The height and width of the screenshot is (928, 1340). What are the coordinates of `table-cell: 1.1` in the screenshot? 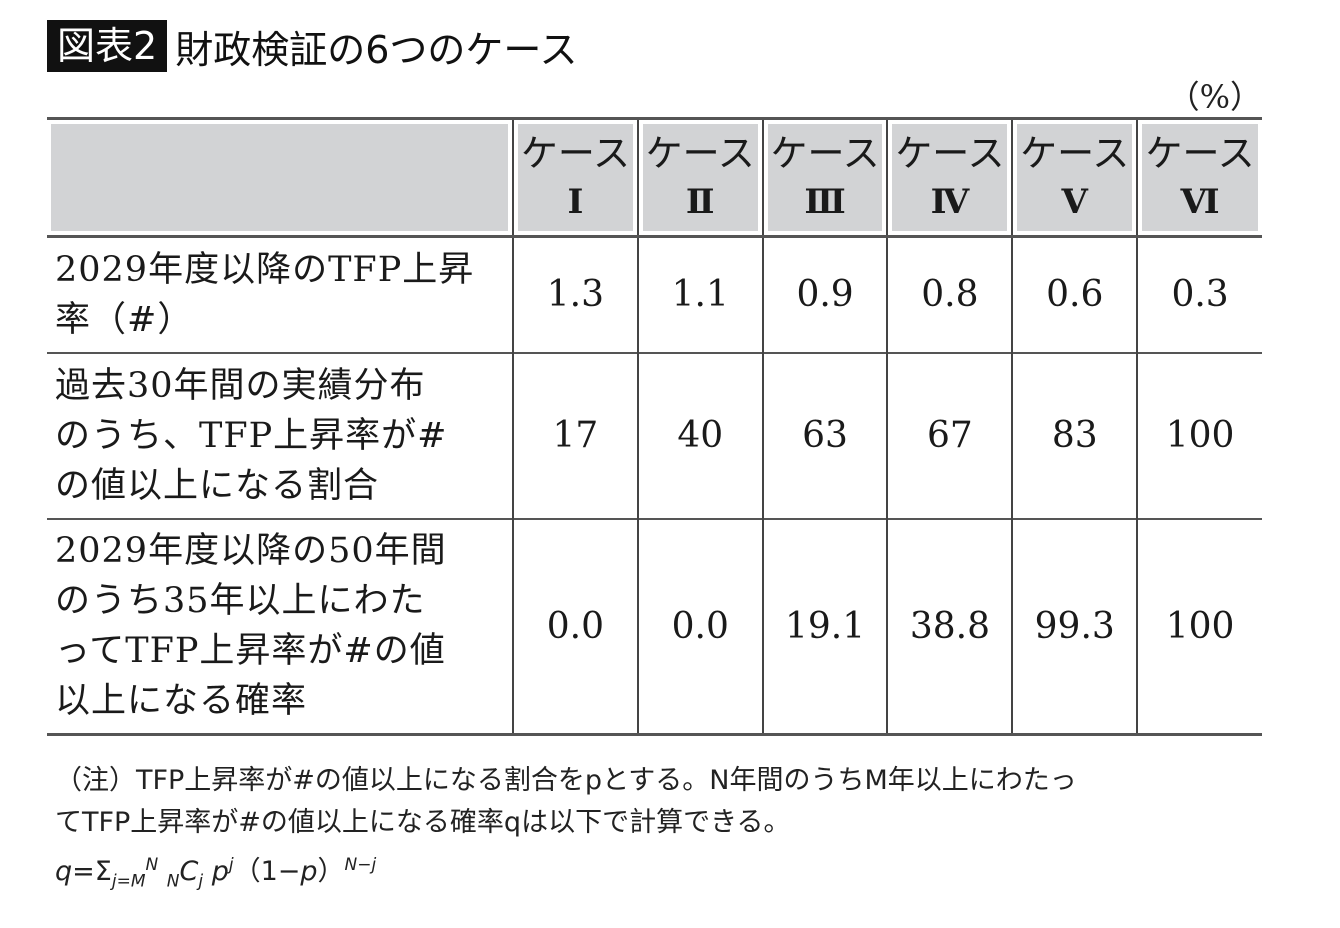 It's located at (699, 294).